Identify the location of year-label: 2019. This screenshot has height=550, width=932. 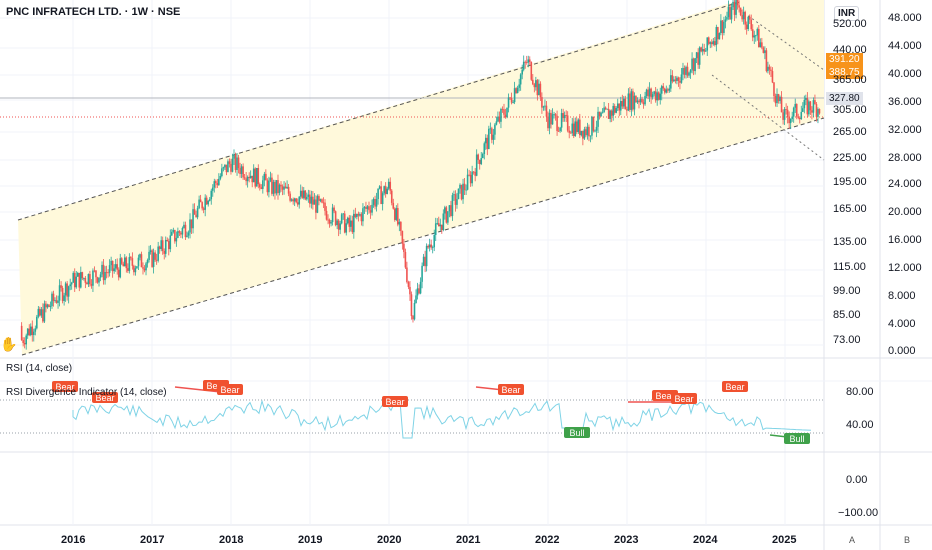
(310, 540).